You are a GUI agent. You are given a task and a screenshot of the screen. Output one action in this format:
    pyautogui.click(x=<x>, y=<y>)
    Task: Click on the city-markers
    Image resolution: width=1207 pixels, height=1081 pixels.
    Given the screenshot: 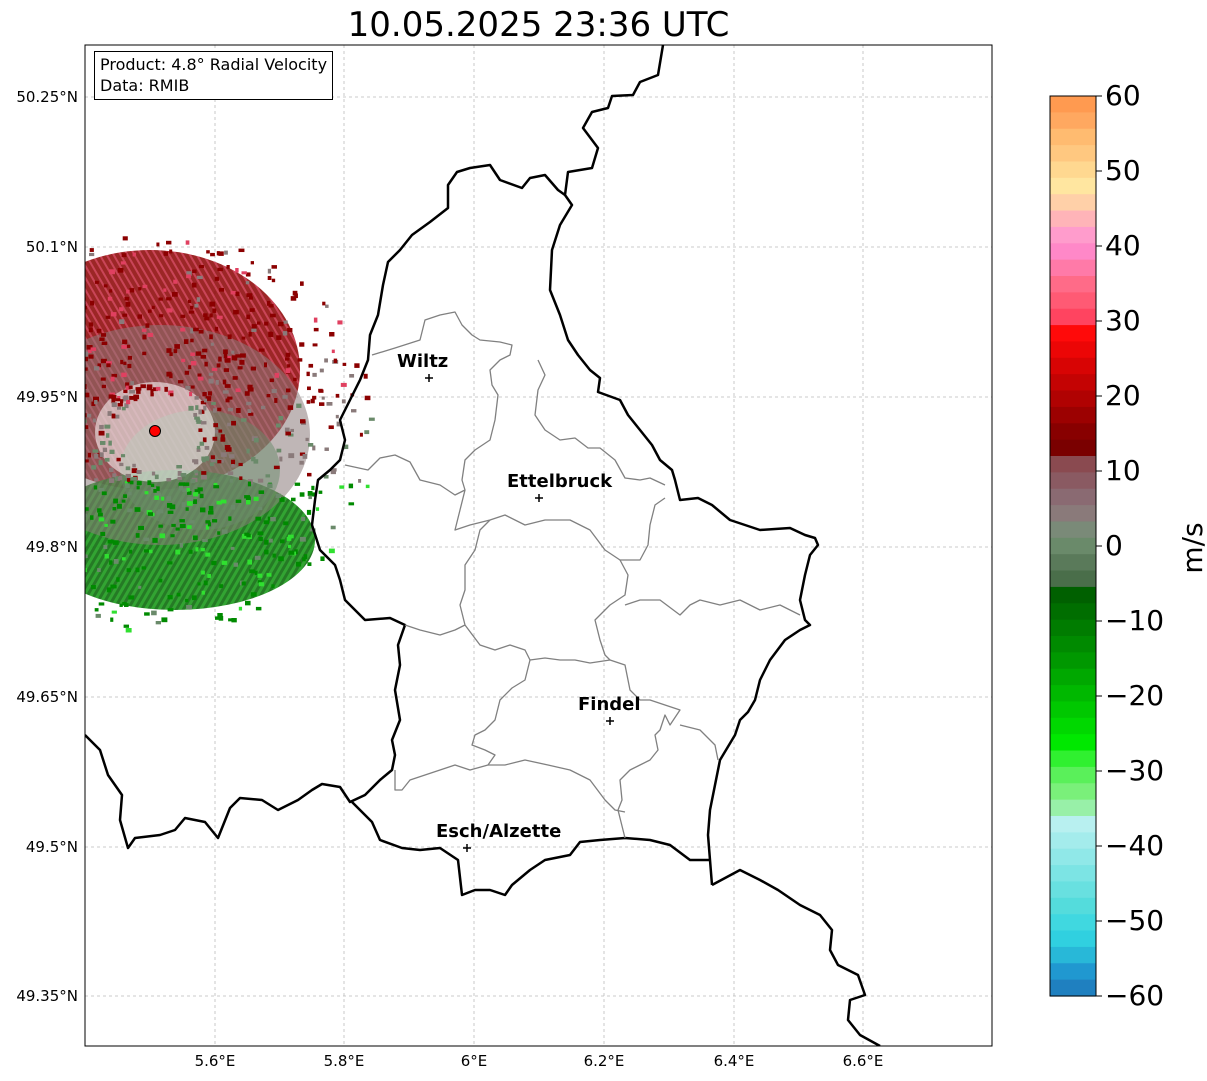 What is the action you would take?
    pyautogui.click(x=519, y=613)
    